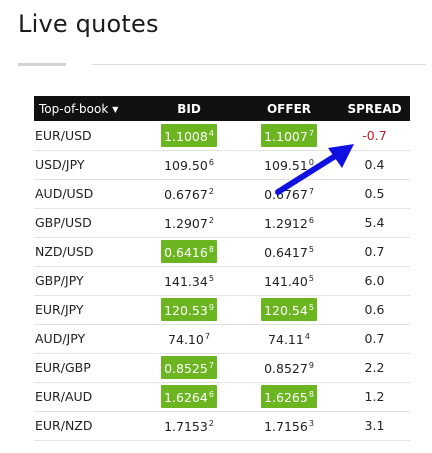  Describe the element at coordinates (189, 135) in the screenshot. I see `bid-price: 1.10084` at that location.